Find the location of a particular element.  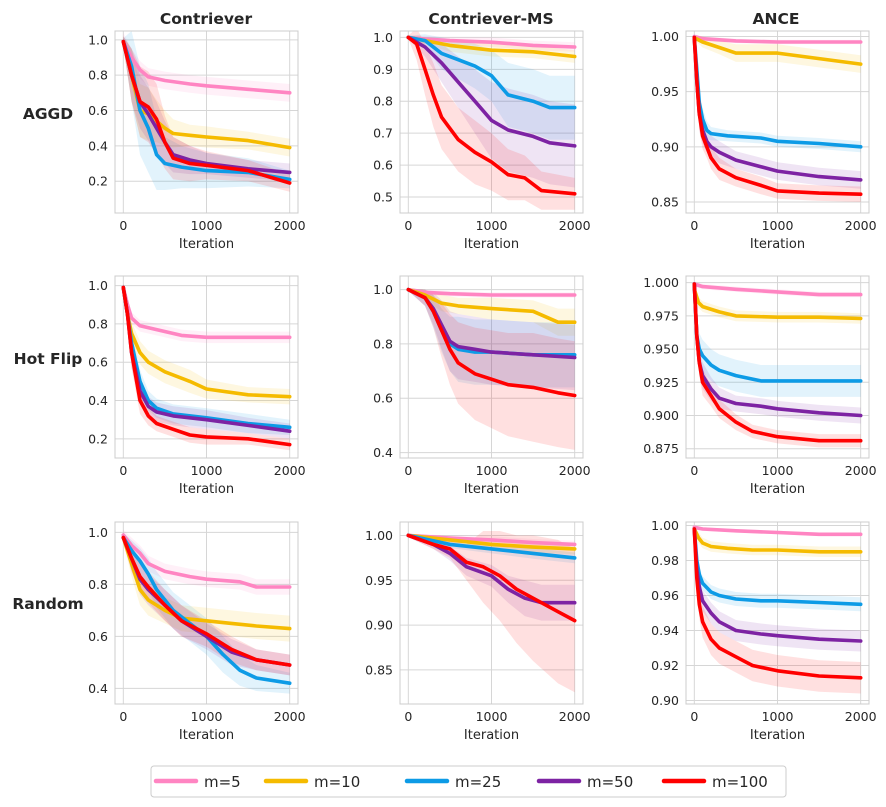

legend: m=5 m=10 m=25 m=50 m=100 is located at coordinates (468, 781).